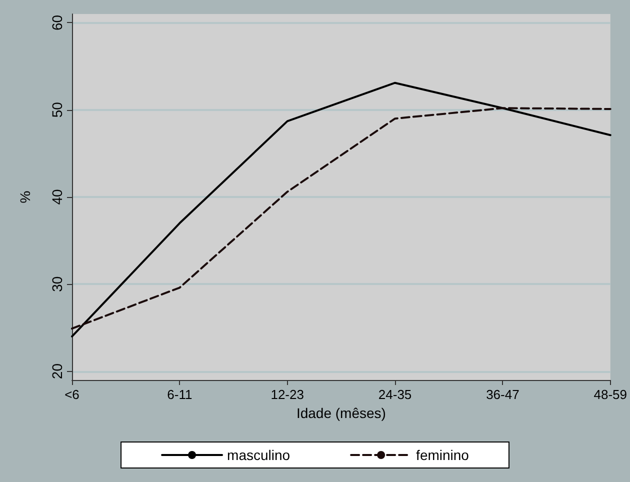 This screenshot has height=482, width=630. I want to click on x-tick-label: <6, so click(72, 394).